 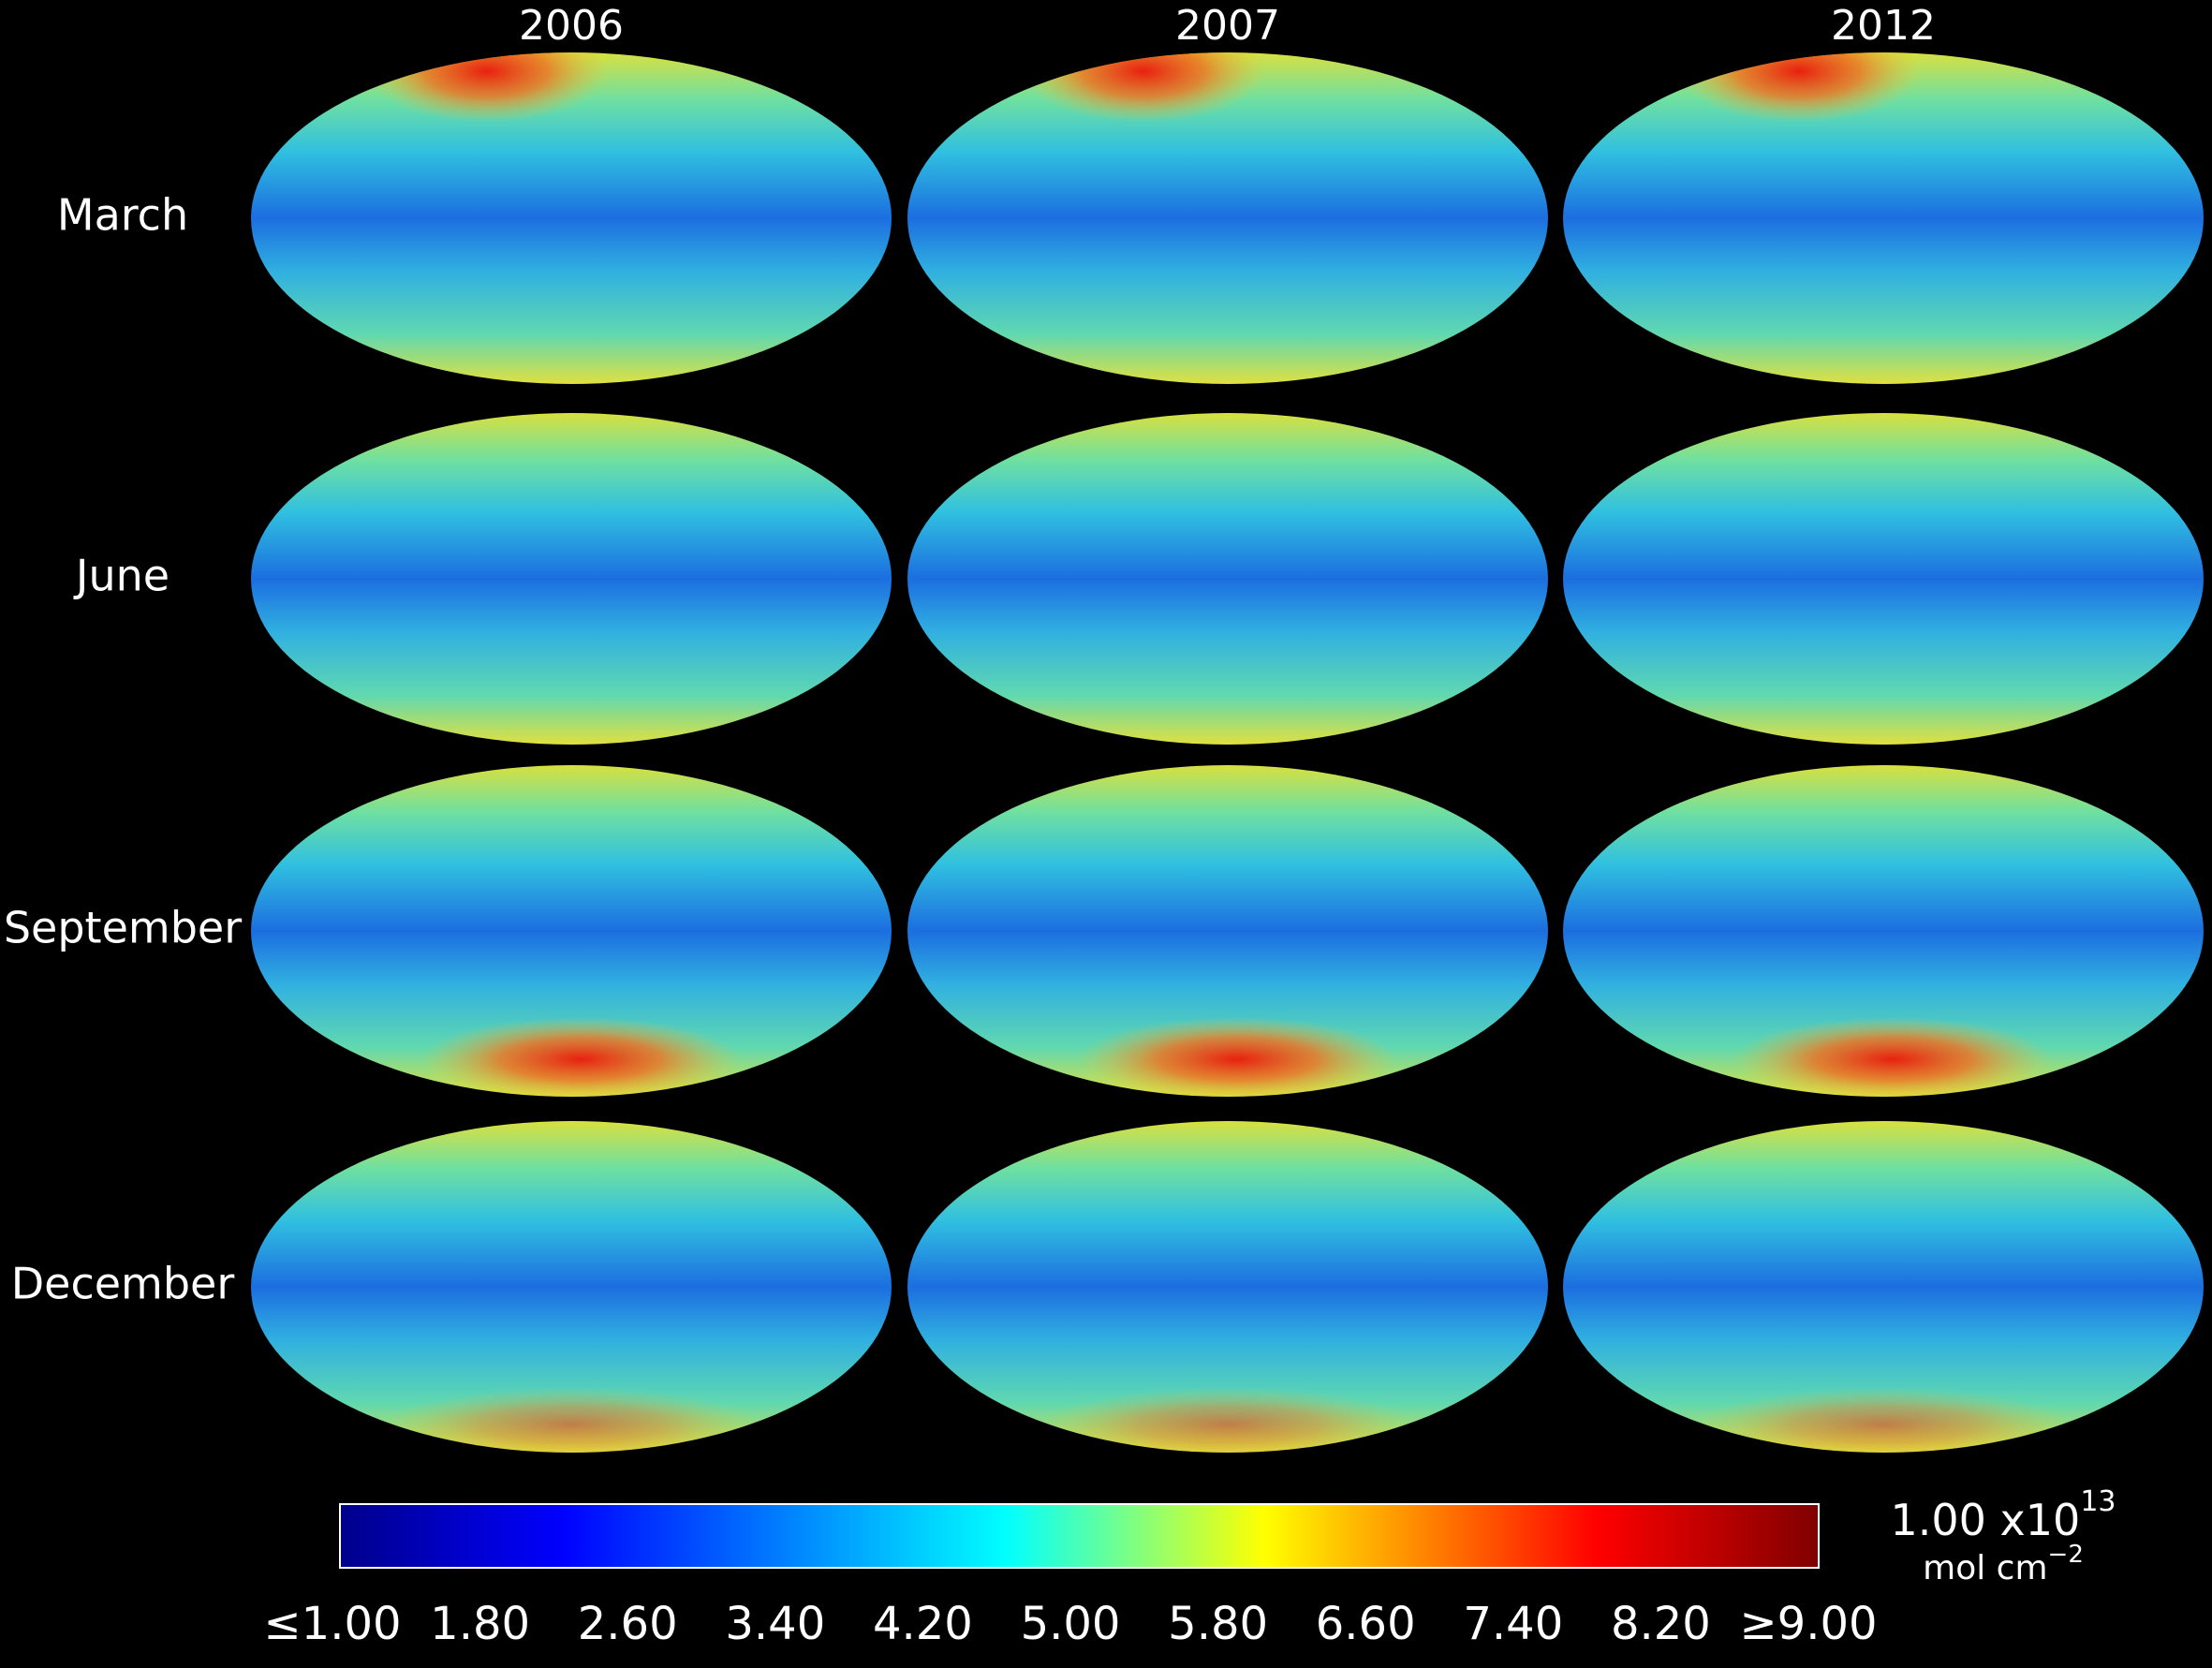 What do you see at coordinates (122, 215) in the screenshot?
I see `row-label: March` at bounding box center [122, 215].